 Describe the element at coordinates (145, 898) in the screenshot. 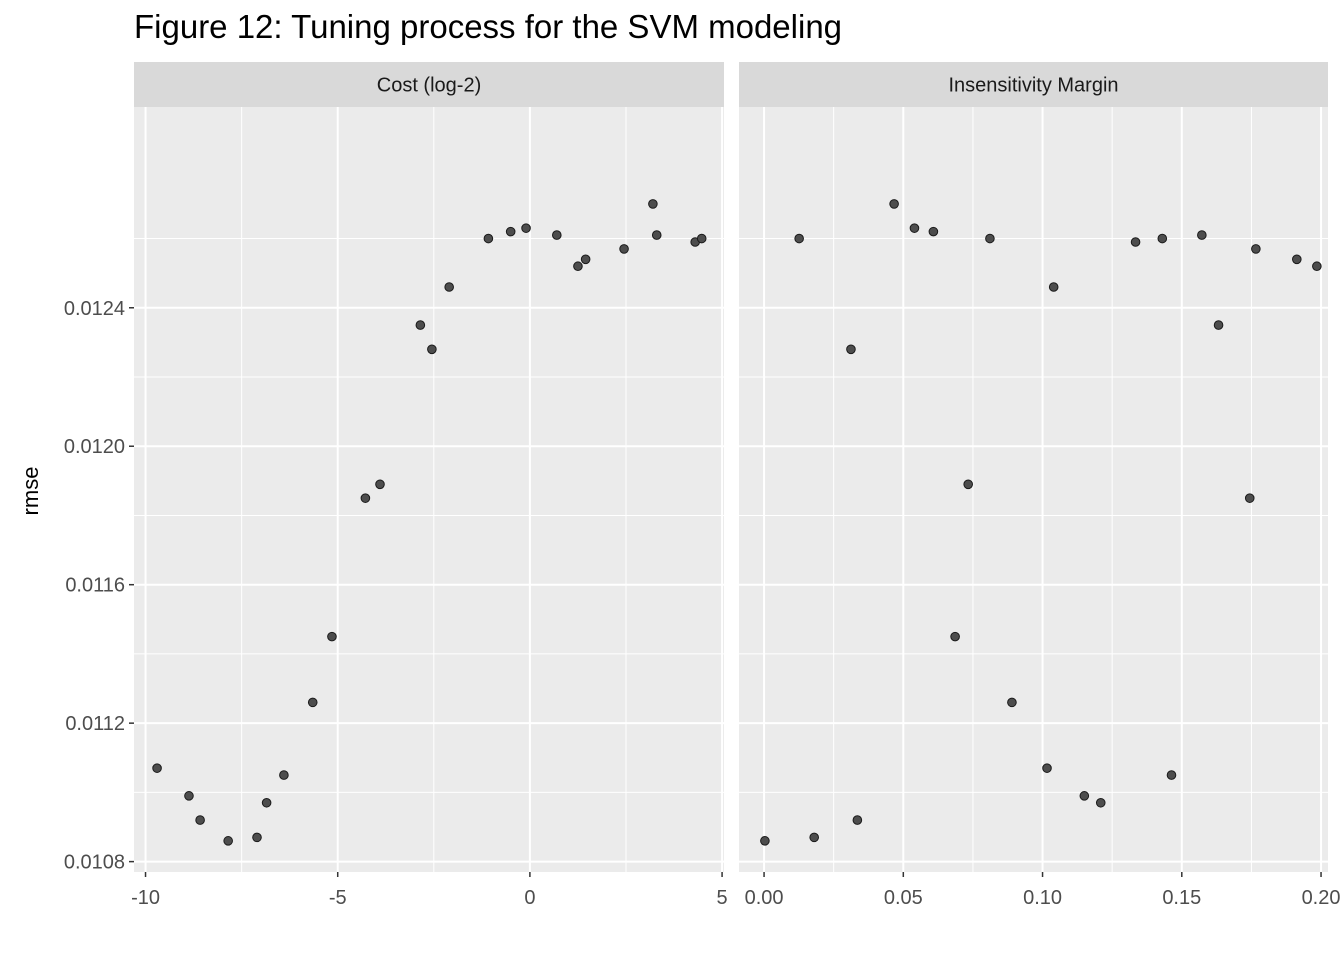

I see `x-tick-label: -10` at that location.